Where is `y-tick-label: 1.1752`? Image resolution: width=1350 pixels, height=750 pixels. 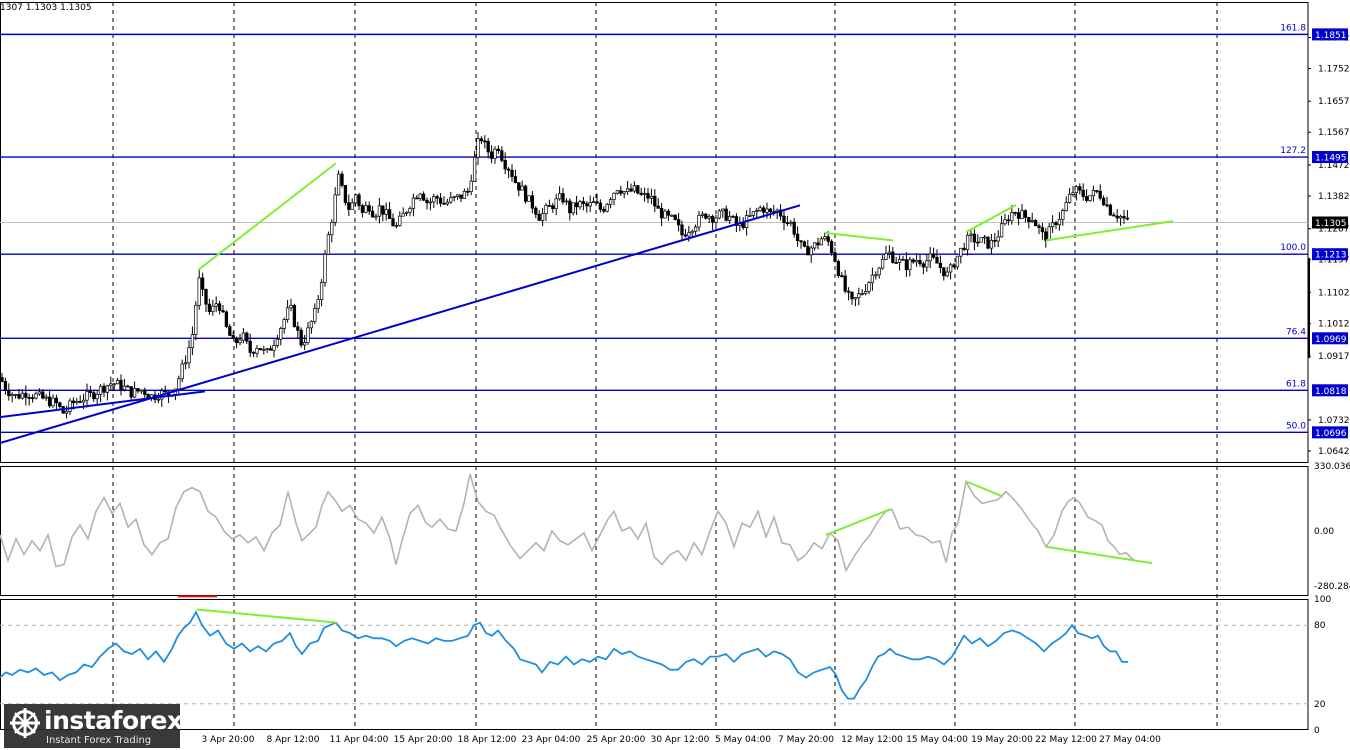
y-tick-label: 1.1752 is located at coordinates (1334, 69).